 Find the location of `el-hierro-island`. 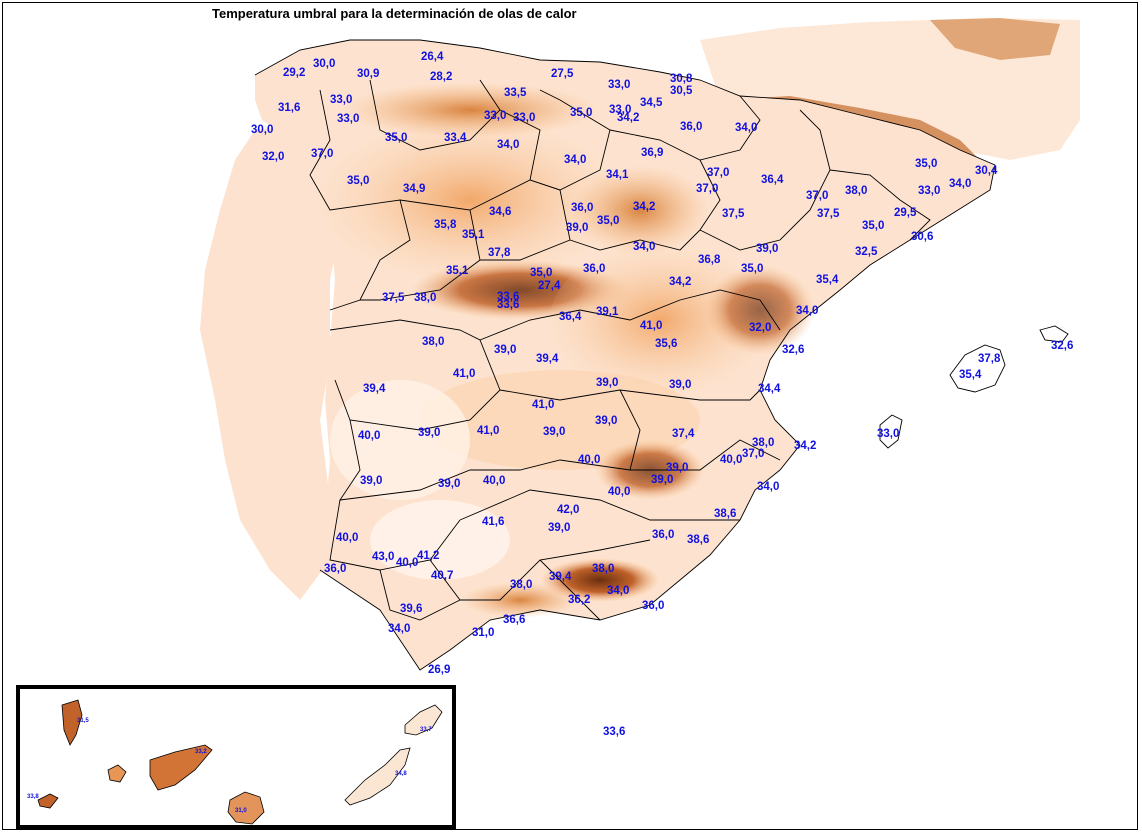

el-hierro-island is located at coordinates (48, 801).